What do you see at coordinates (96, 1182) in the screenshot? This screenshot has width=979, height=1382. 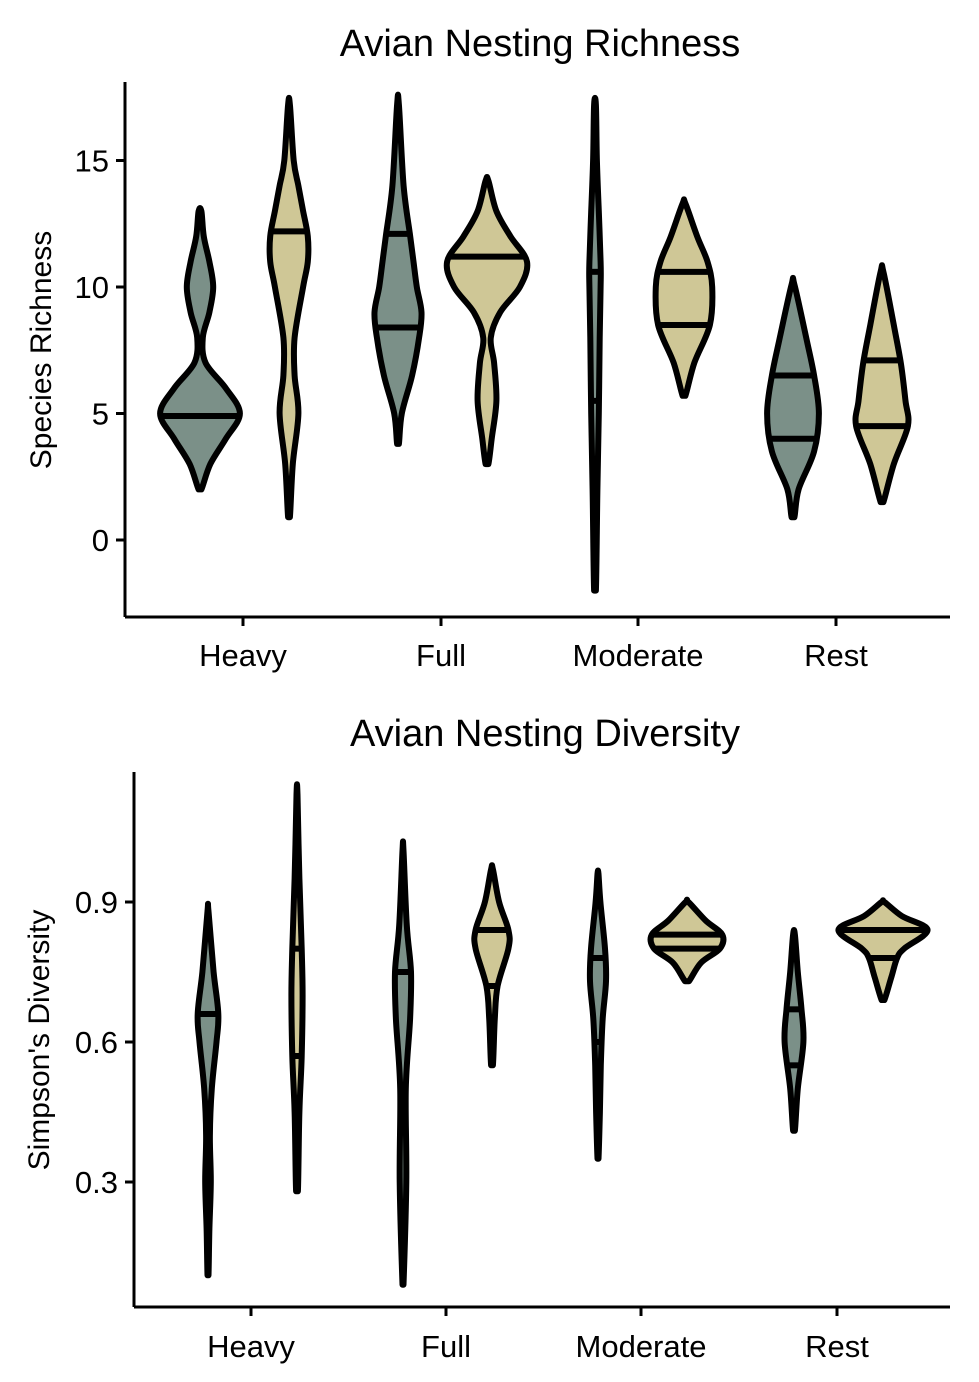 I see `y-tick-label: 0.3` at bounding box center [96, 1182].